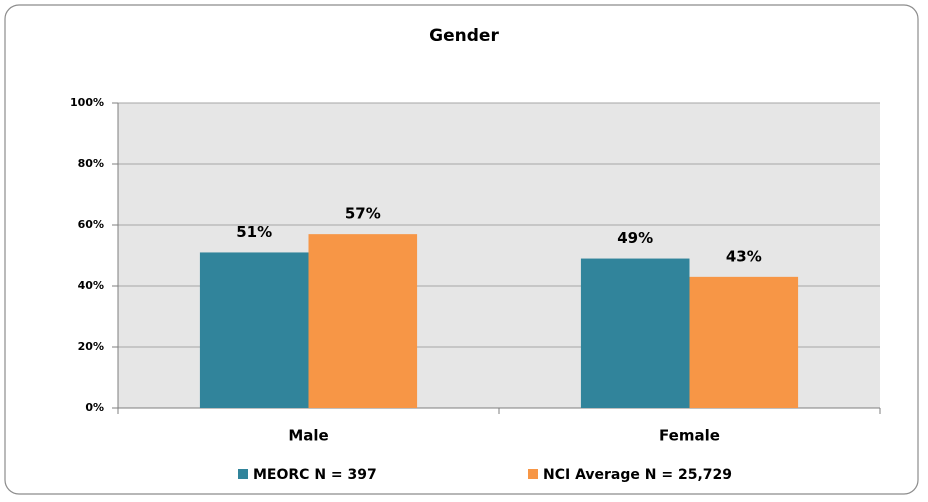 This screenshot has height=502, width=928. What do you see at coordinates (254, 232) in the screenshot?
I see `value-label: 51%` at bounding box center [254, 232].